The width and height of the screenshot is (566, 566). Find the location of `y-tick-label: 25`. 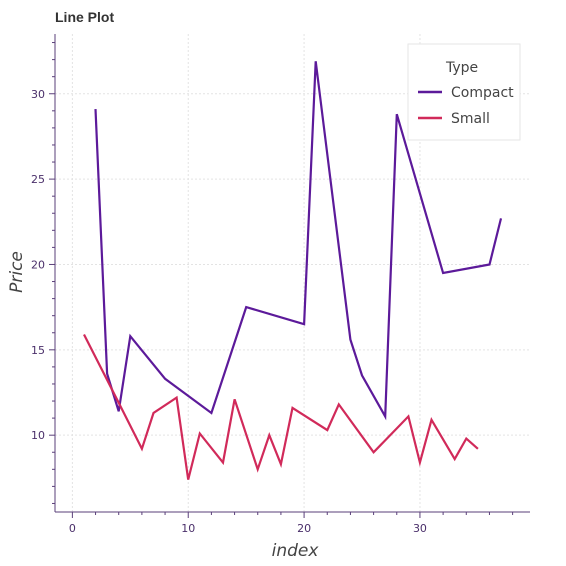

y-tick-label: 25 is located at coordinates (38, 179).